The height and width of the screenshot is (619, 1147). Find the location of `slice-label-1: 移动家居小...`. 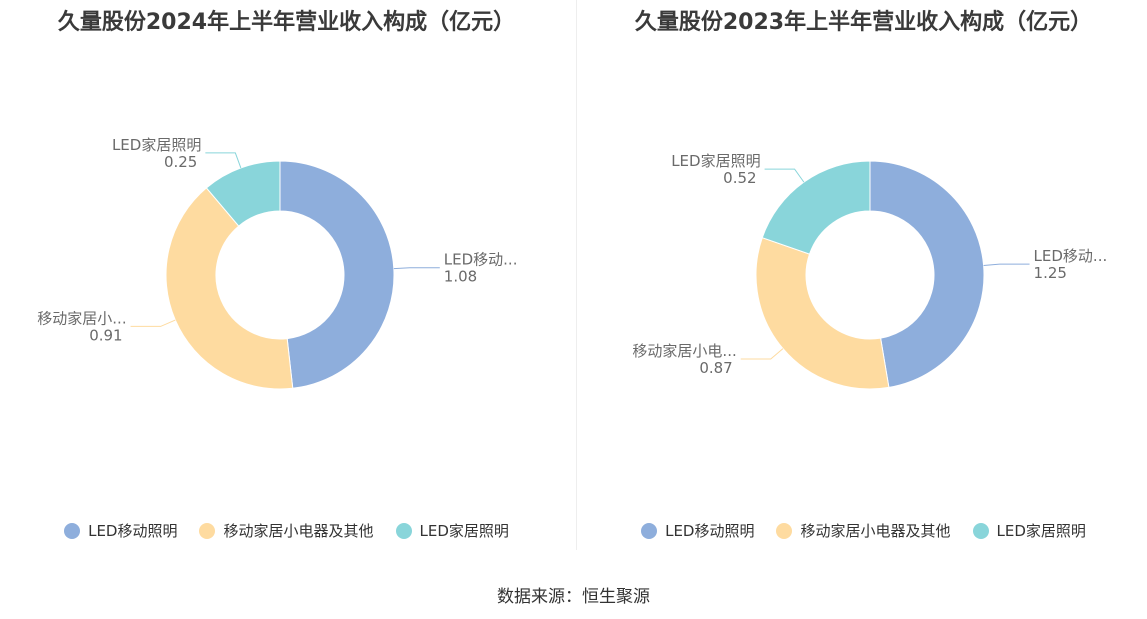

slice-label-1: 移动家居小... is located at coordinates (81, 318).